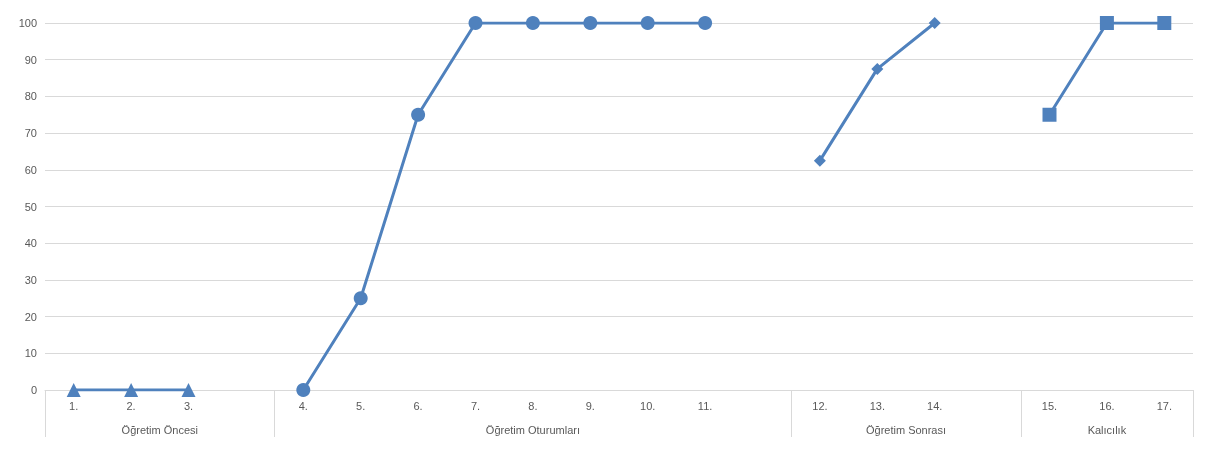 The width and height of the screenshot is (1212, 461). What do you see at coordinates (30, 243) in the screenshot?
I see `y-tick-label: 40` at bounding box center [30, 243].